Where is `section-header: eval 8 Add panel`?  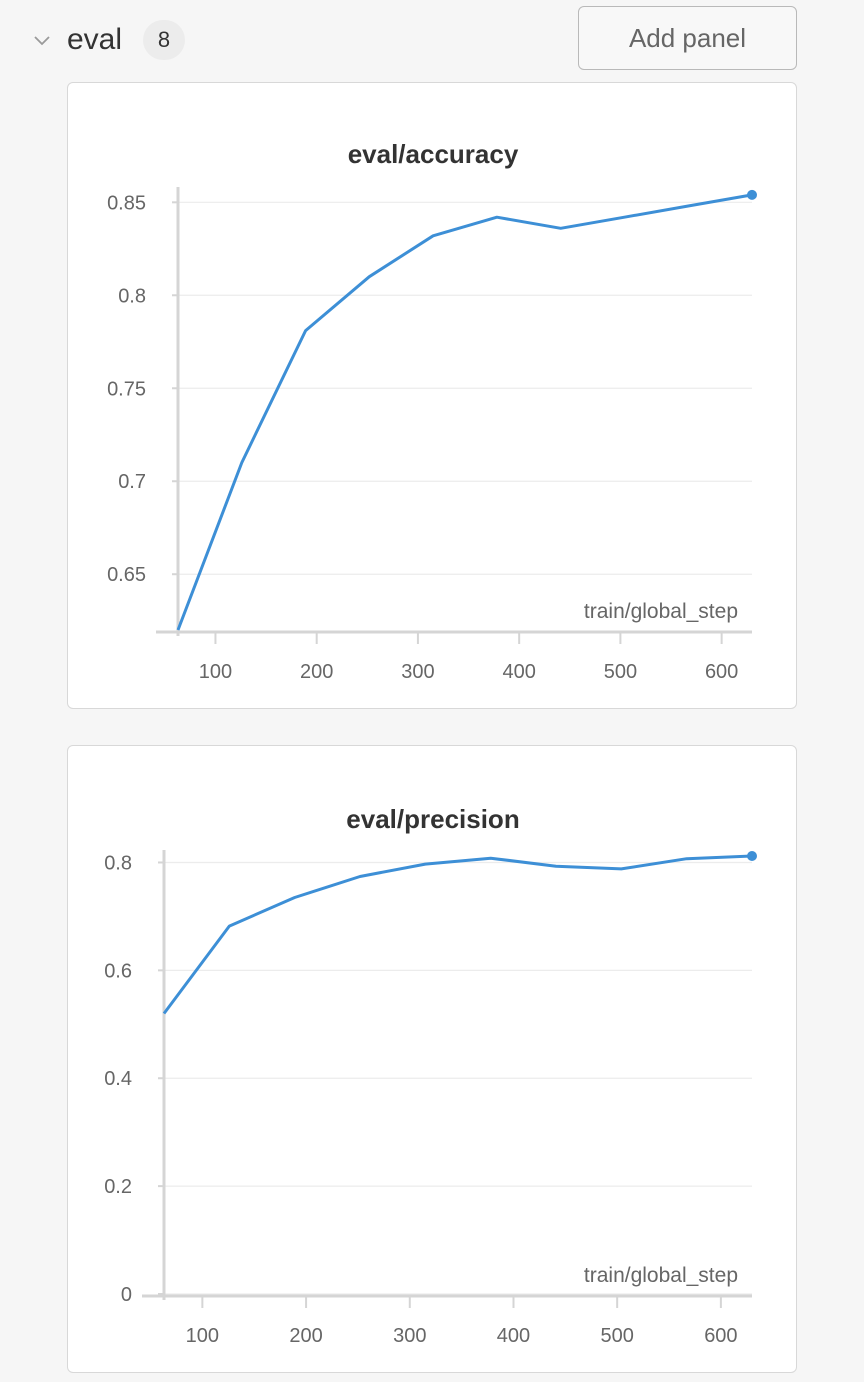 section-header: eval 8 Add panel is located at coordinates (432, 40).